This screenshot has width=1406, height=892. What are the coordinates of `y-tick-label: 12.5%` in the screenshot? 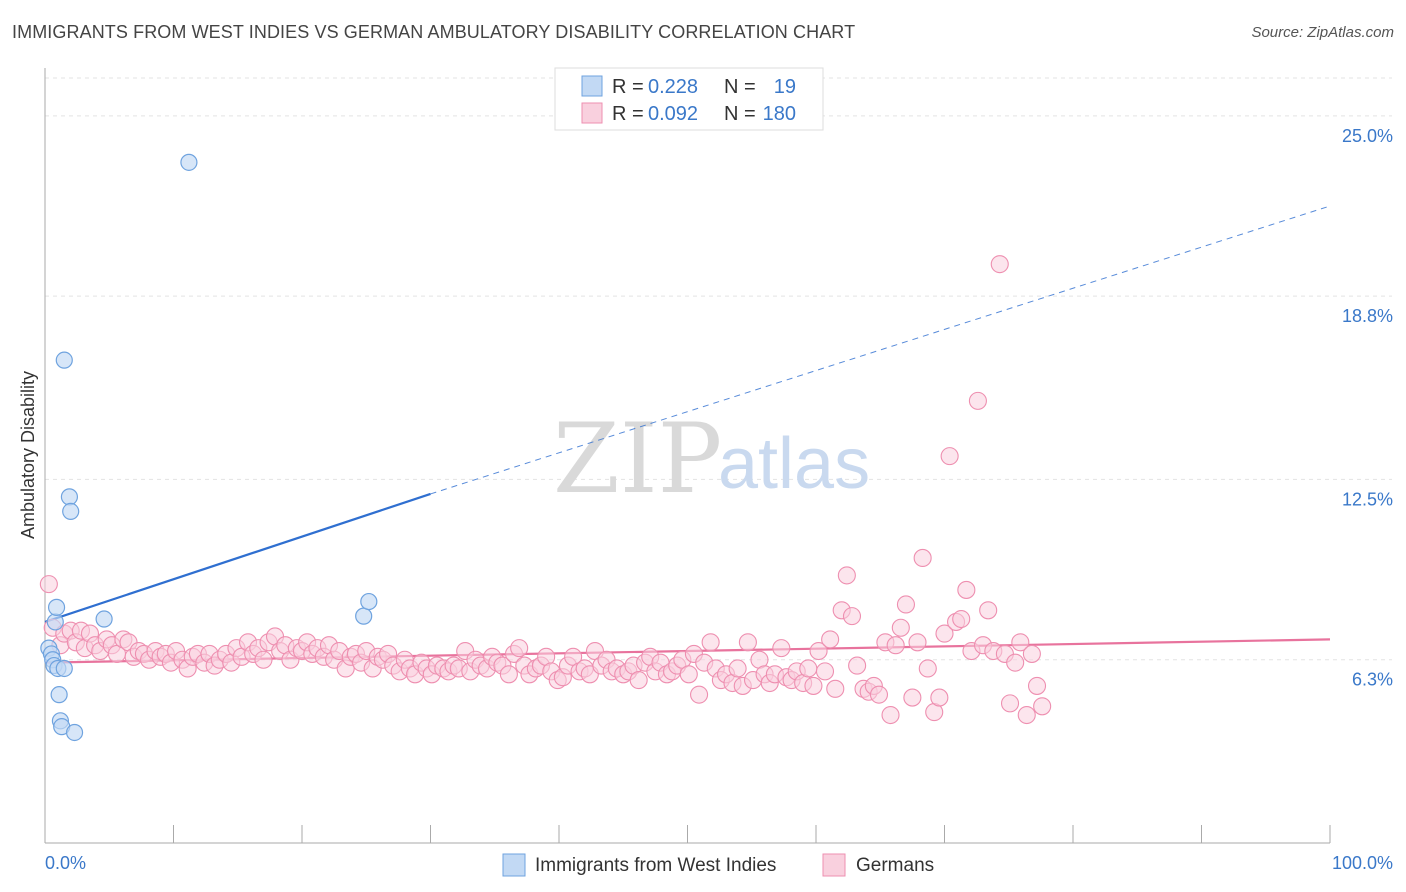 It's located at (1367, 499).